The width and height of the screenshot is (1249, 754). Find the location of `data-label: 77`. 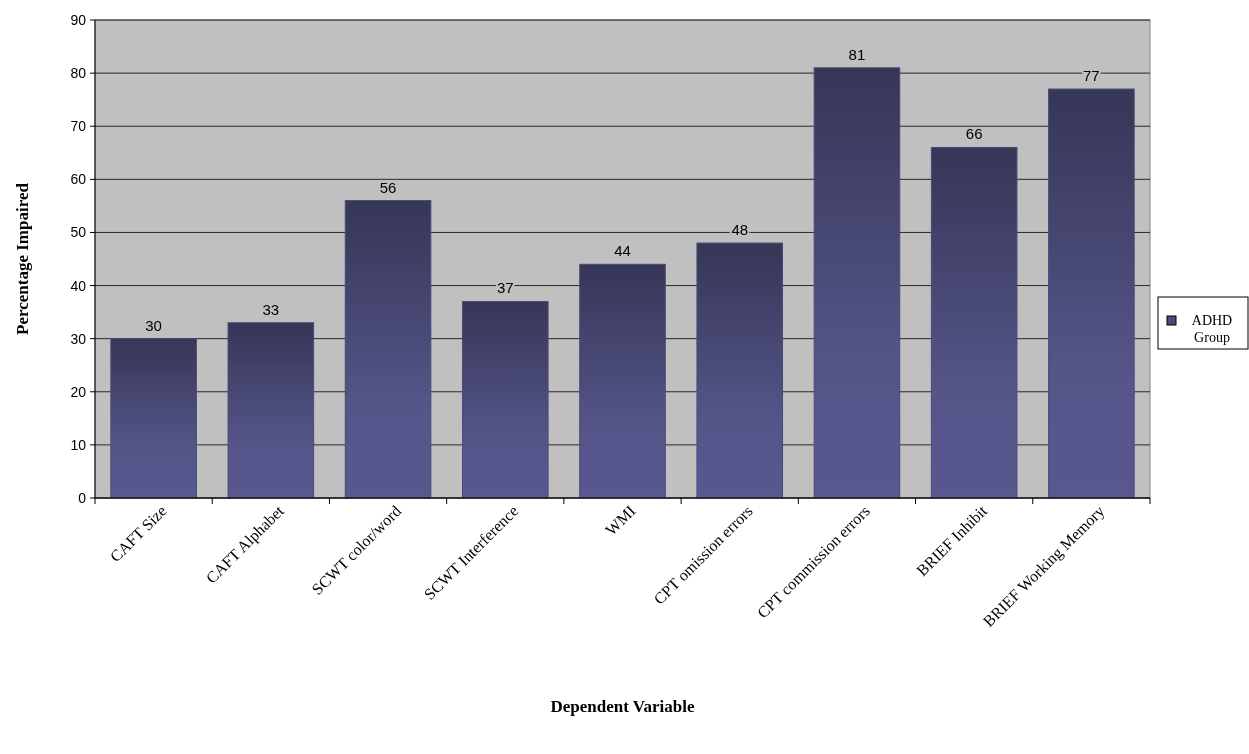

data-label: 77 is located at coordinates (1091, 76).